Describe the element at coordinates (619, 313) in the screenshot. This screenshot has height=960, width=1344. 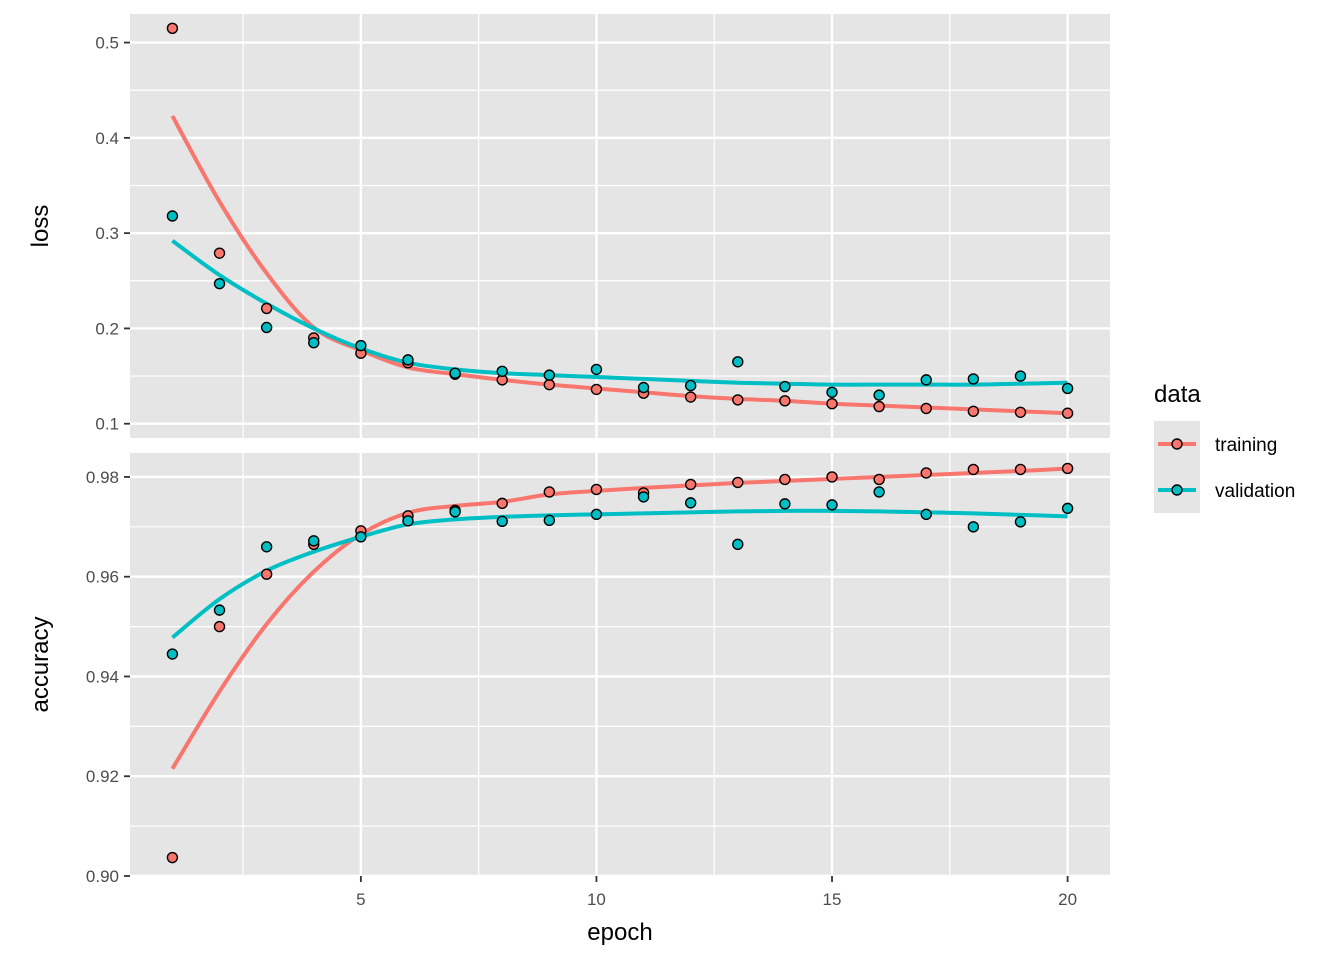
I see `trend-line-validation` at that location.